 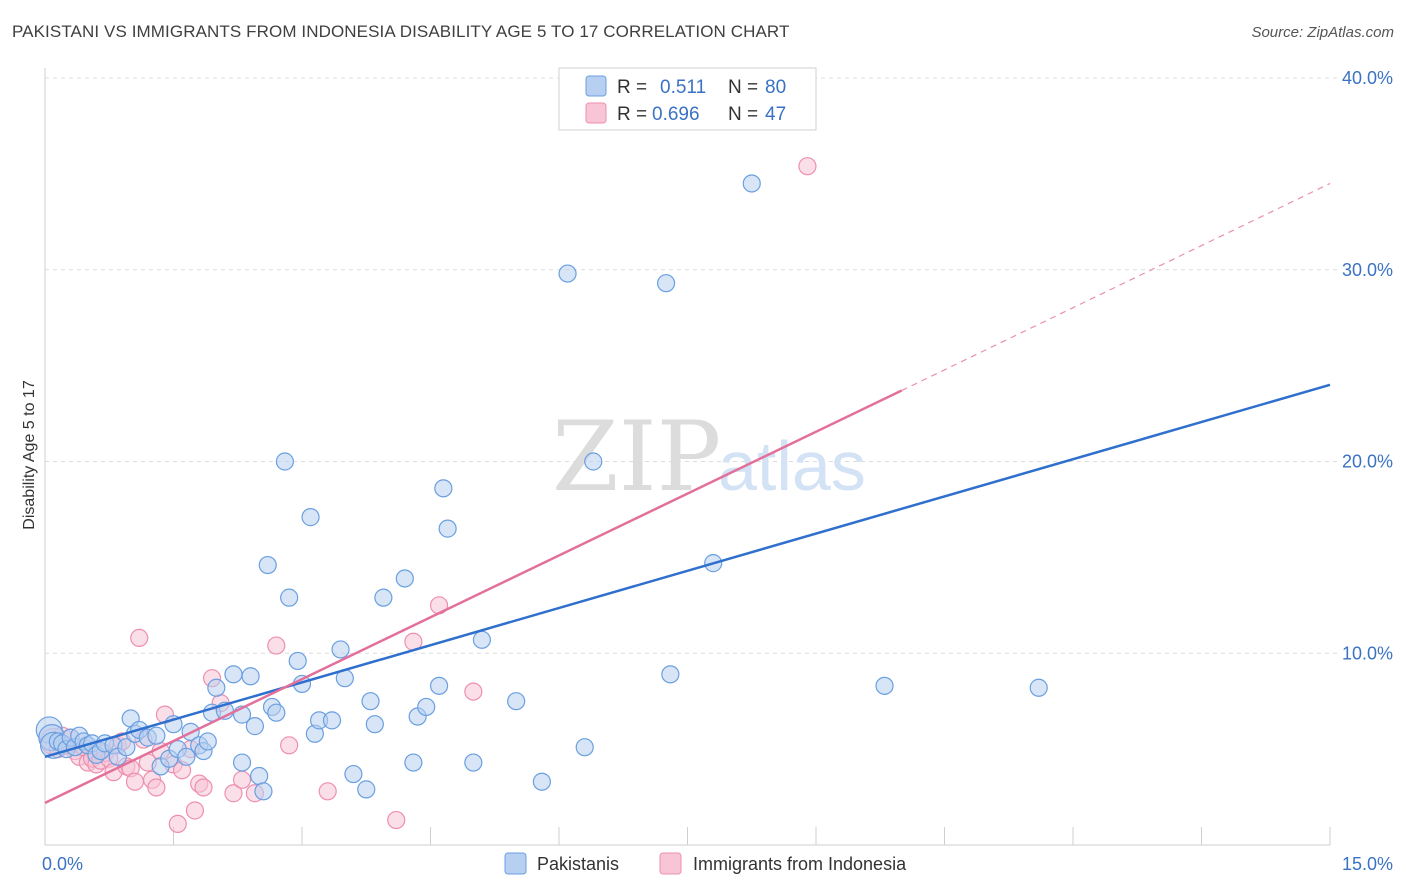 What do you see at coordinates (632, 87) in the screenshot?
I see `legend-r-label-1: R =` at bounding box center [632, 87].